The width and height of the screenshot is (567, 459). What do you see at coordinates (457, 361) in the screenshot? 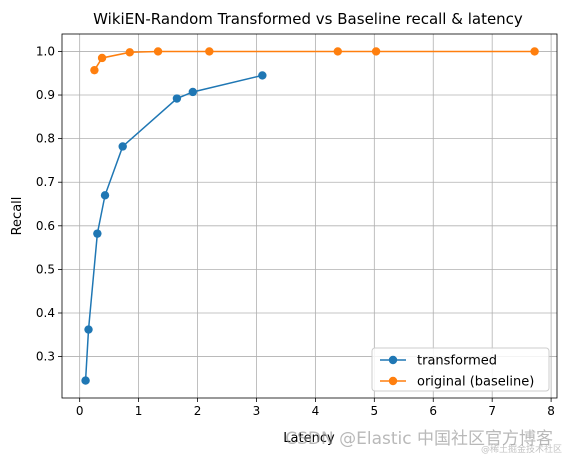
I see `legend-label: transformed` at bounding box center [457, 361].